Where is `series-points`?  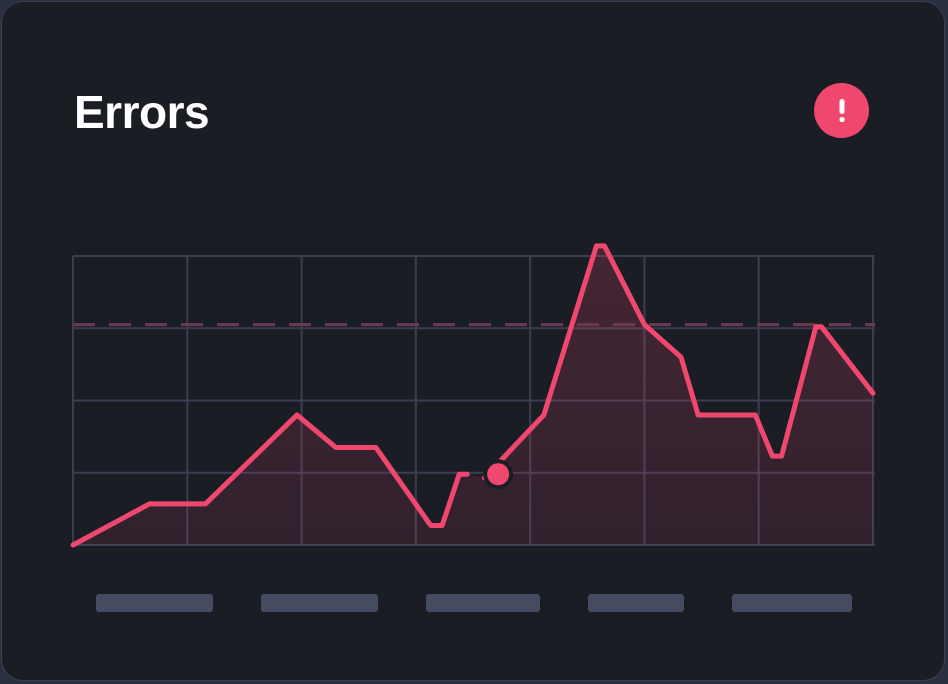
series-points is located at coordinates (498, 474).